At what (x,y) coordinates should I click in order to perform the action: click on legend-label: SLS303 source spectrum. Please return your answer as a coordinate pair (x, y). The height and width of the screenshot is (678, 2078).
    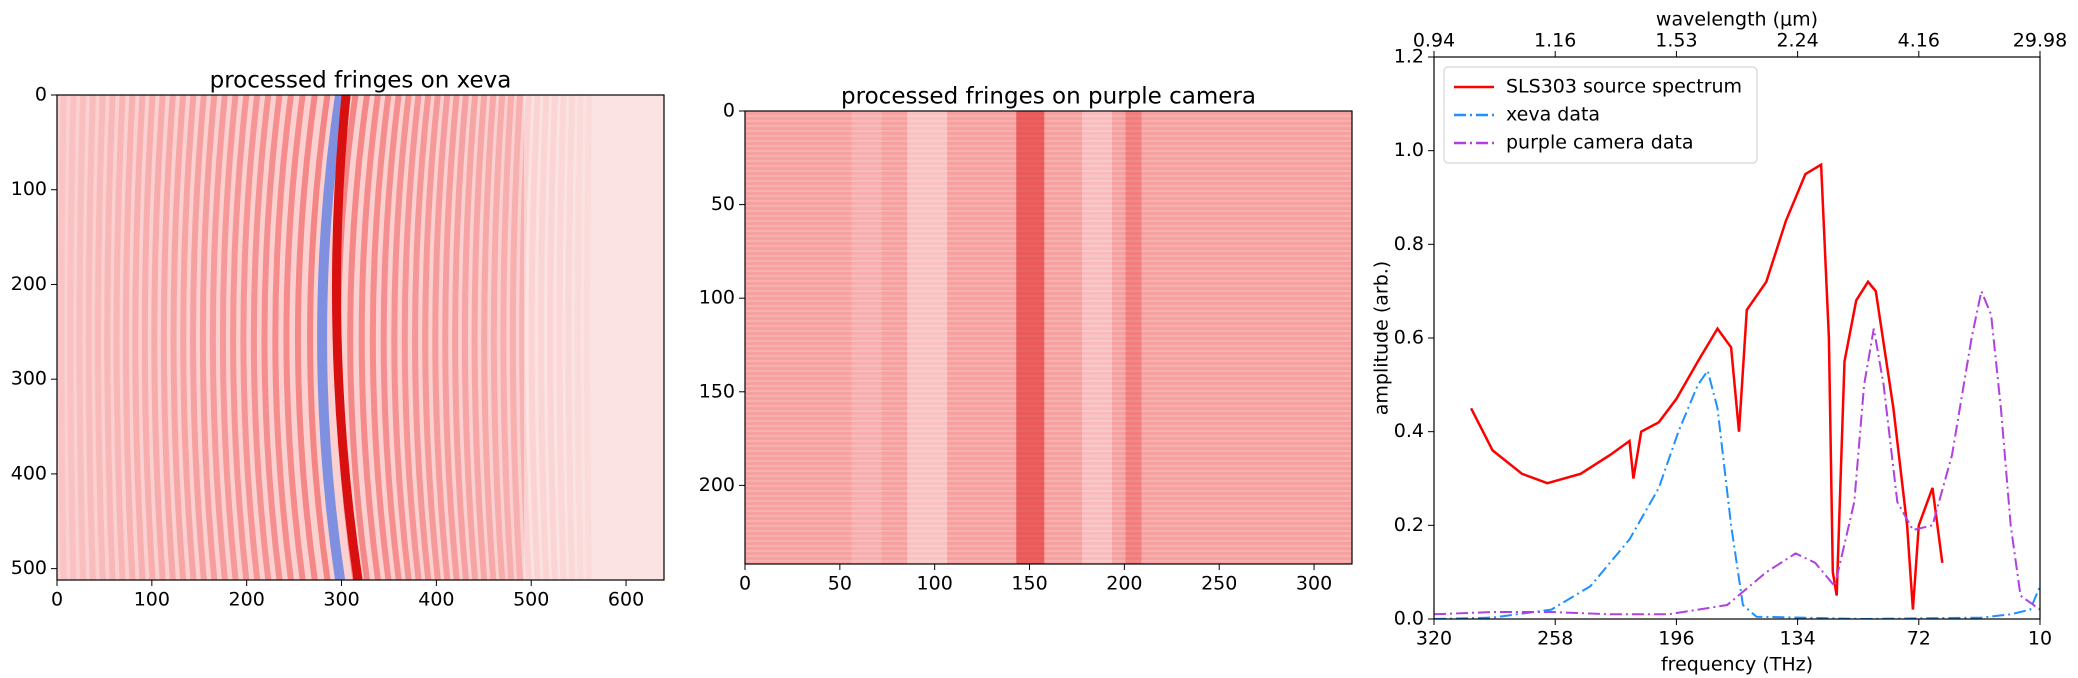
    Looking at the image, I should click on (1624, 87).